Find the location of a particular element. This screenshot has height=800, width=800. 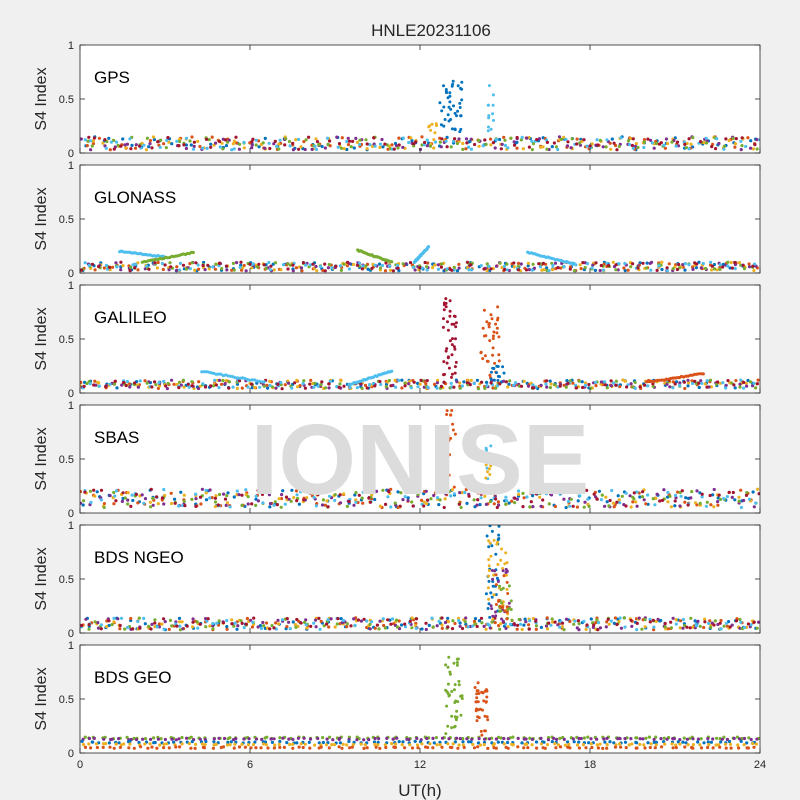

y-axis-label: S4 Index is located at coordinates (41, 578).